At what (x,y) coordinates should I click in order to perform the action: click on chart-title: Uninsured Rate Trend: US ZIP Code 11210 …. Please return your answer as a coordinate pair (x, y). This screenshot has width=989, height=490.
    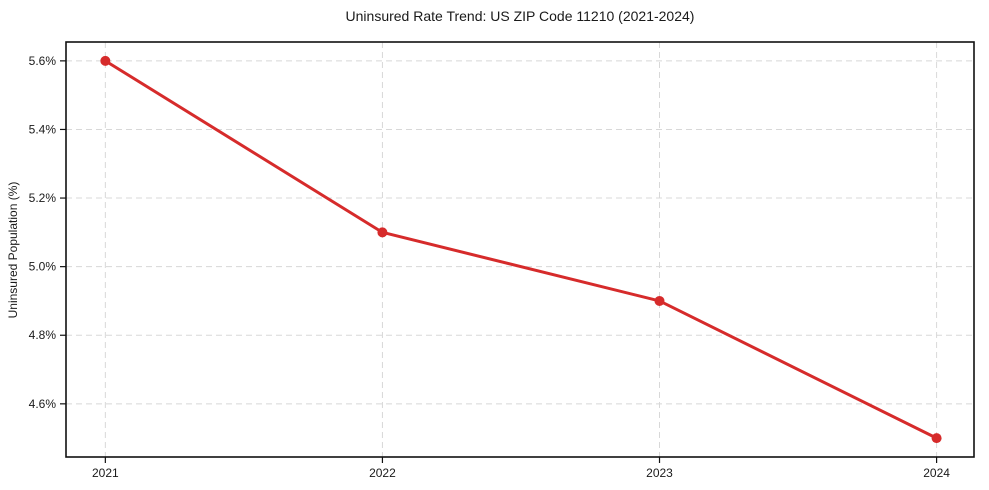
    Looking at the image, I should click on (520, 16).